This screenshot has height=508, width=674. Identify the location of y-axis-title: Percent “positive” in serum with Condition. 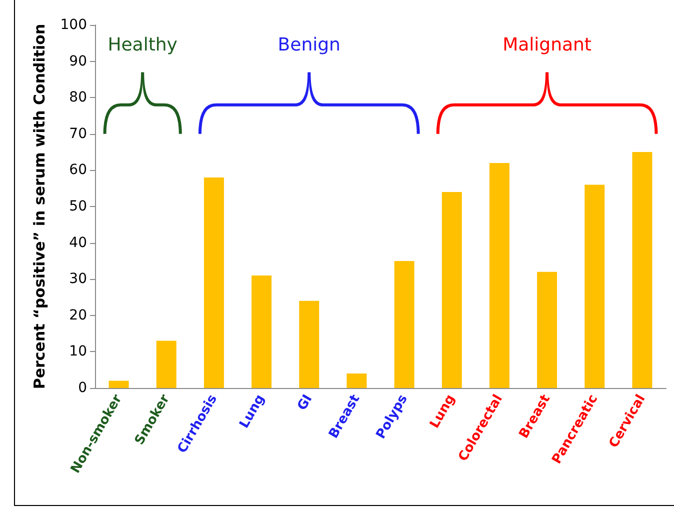
(39, 207).